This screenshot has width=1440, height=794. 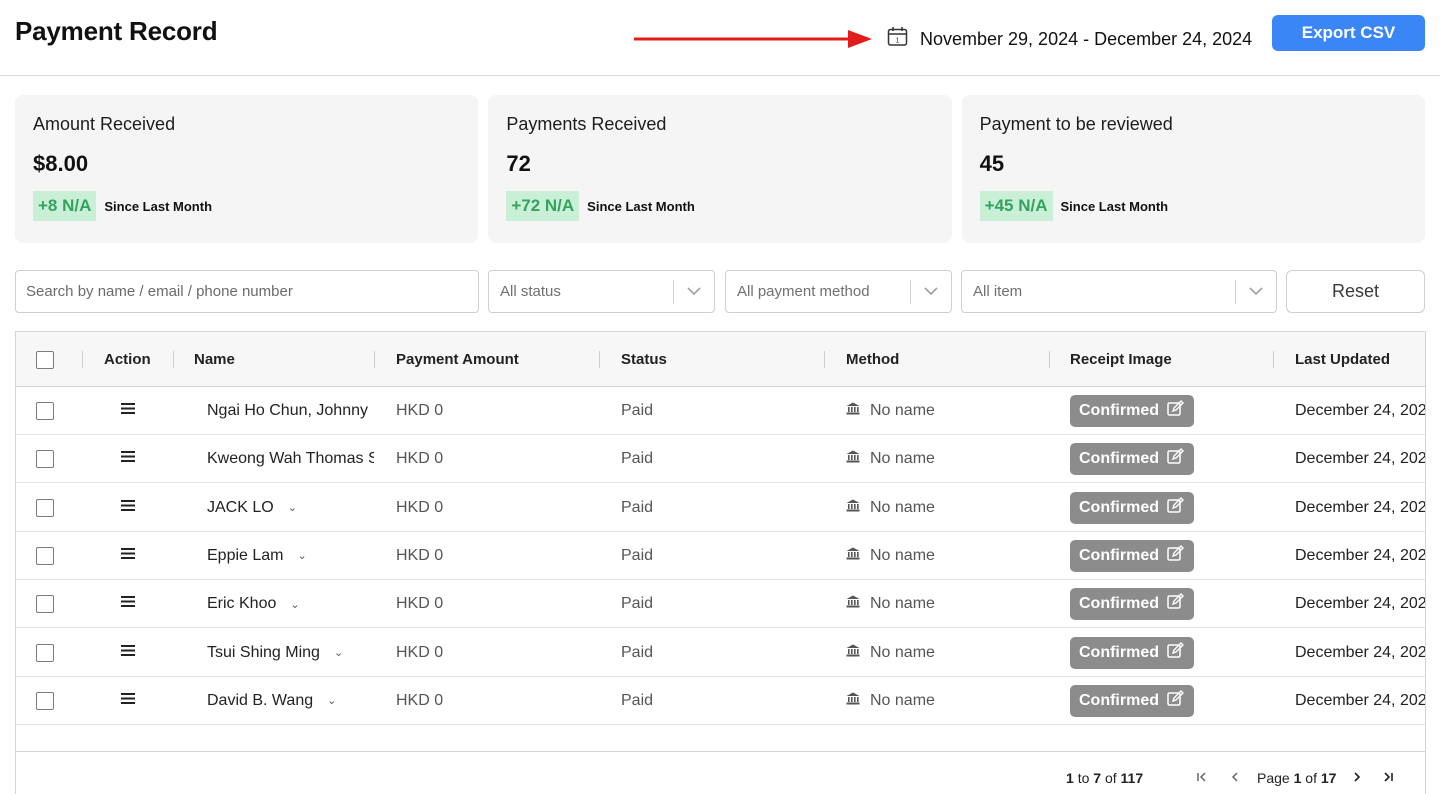 What do you see at coordinates (1202, 778) in the screenshot?
I see `first-page-icon` at bounding box center [1202, 778].